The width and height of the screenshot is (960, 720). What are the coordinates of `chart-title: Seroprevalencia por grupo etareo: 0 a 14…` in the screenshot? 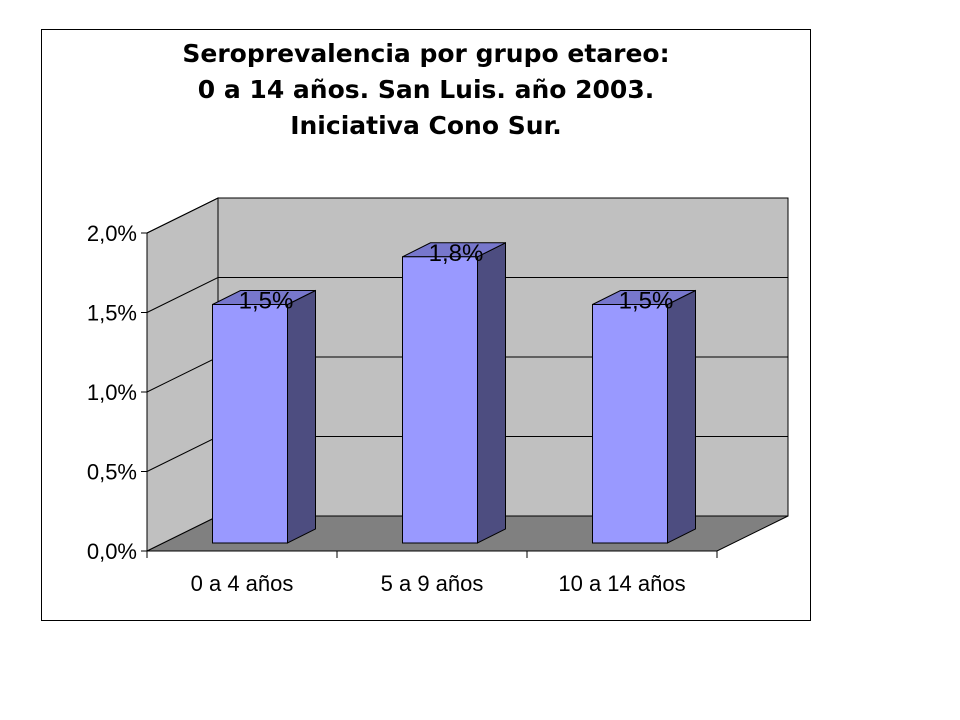 It's located at (426, 90).